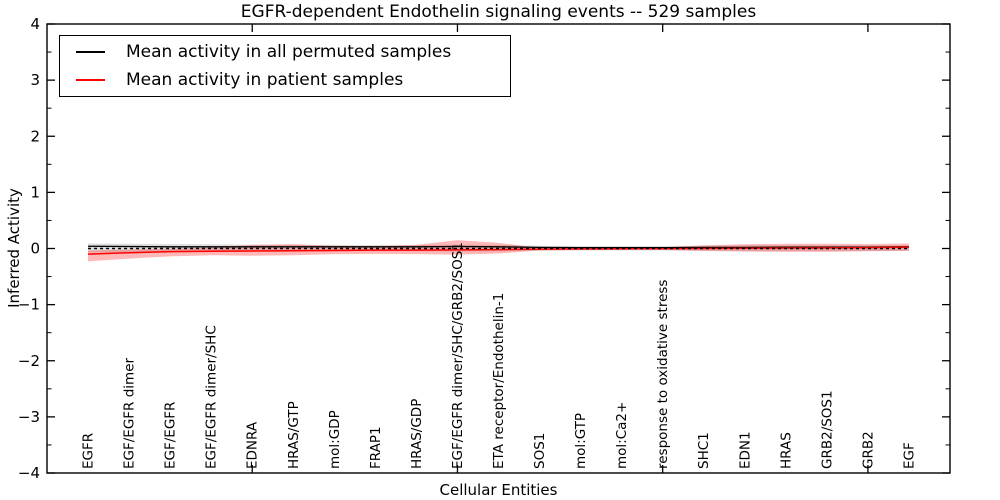 The image size is (1000, 500). I want to click on y-tick-label: −4, so click(29, 473).